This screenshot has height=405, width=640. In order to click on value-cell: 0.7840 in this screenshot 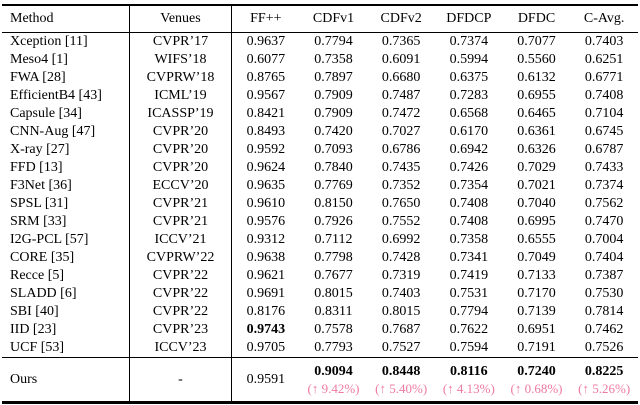, I will do `click(333, 167)`.